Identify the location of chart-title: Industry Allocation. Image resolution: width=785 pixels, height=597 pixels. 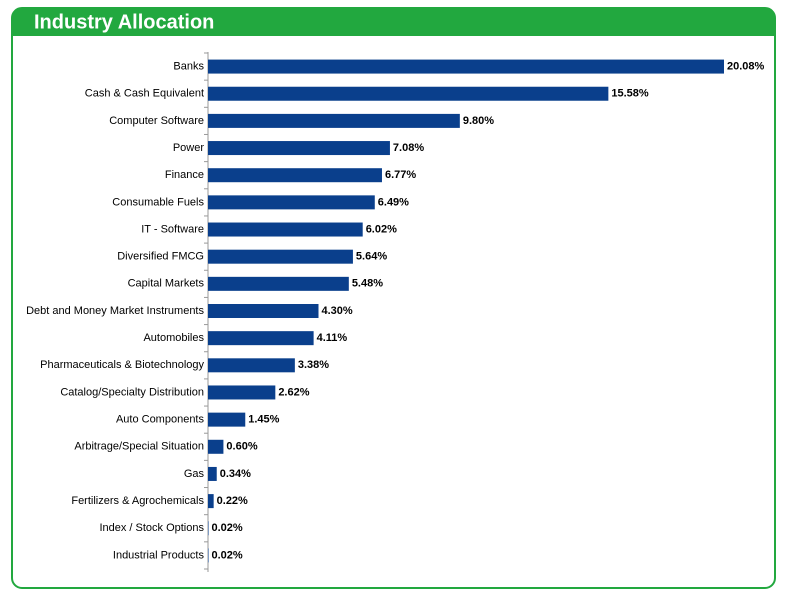
(124, 22).